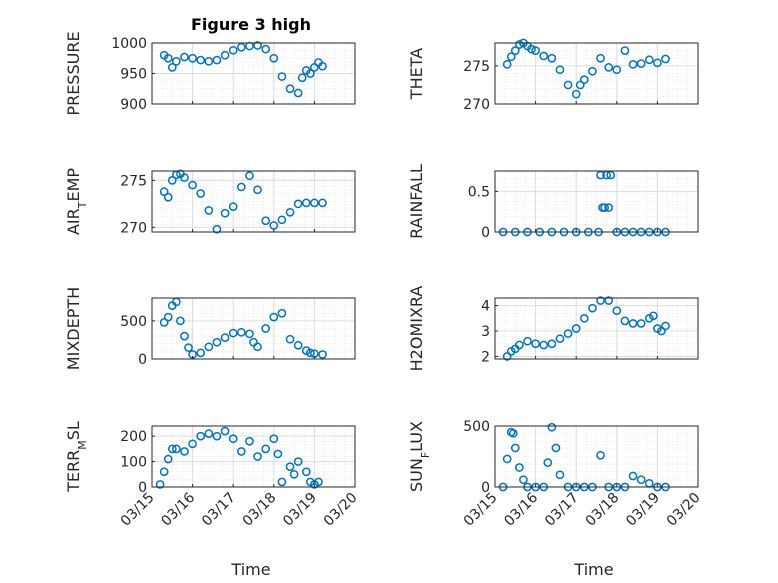  Describe the element at coordinates (260, 510) in the screenshot. I see `x-tick-label: 03/18` at that location.